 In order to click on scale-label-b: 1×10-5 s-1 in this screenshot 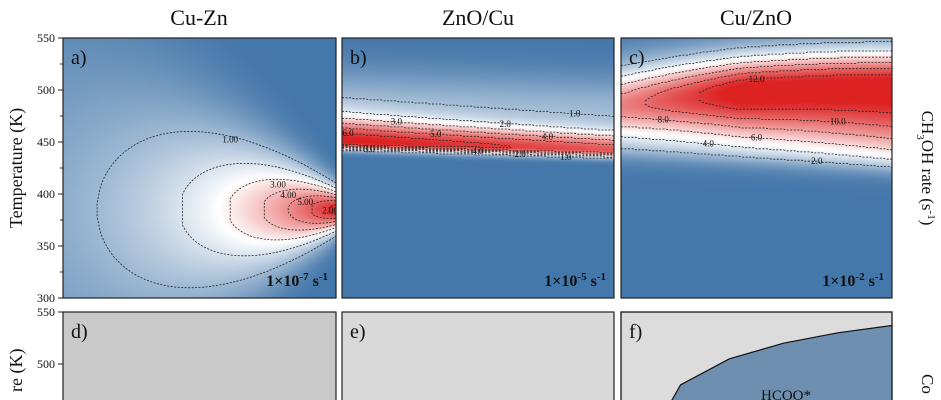, I will do `click(575, 280)`.